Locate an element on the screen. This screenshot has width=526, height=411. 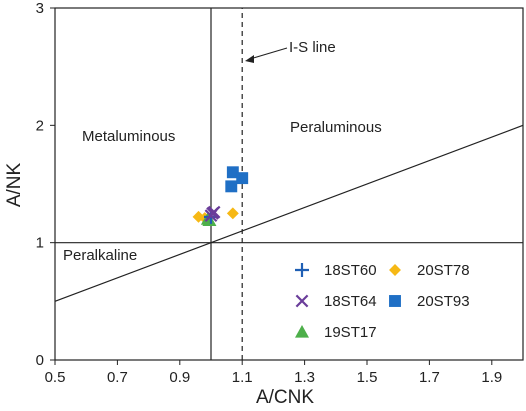
legend-label-18st60: 18ST60 is located at coordinates (350, 270).